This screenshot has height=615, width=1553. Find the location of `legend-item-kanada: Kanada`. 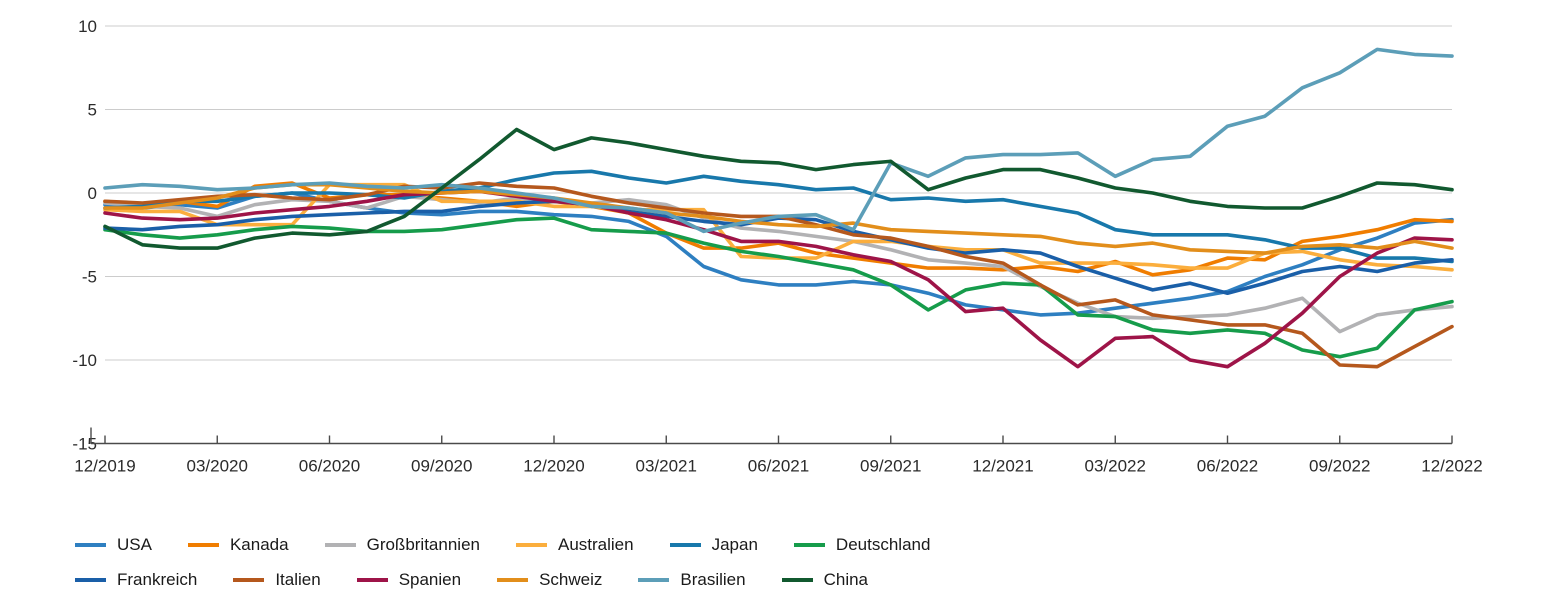

legend-item-kanada: Kanada is located at coordinates (238, 545).